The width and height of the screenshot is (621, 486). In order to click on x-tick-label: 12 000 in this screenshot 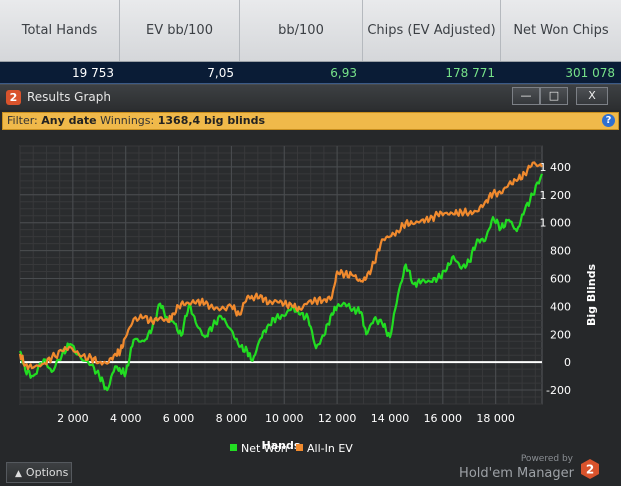, I will do `click(337, 418)`.